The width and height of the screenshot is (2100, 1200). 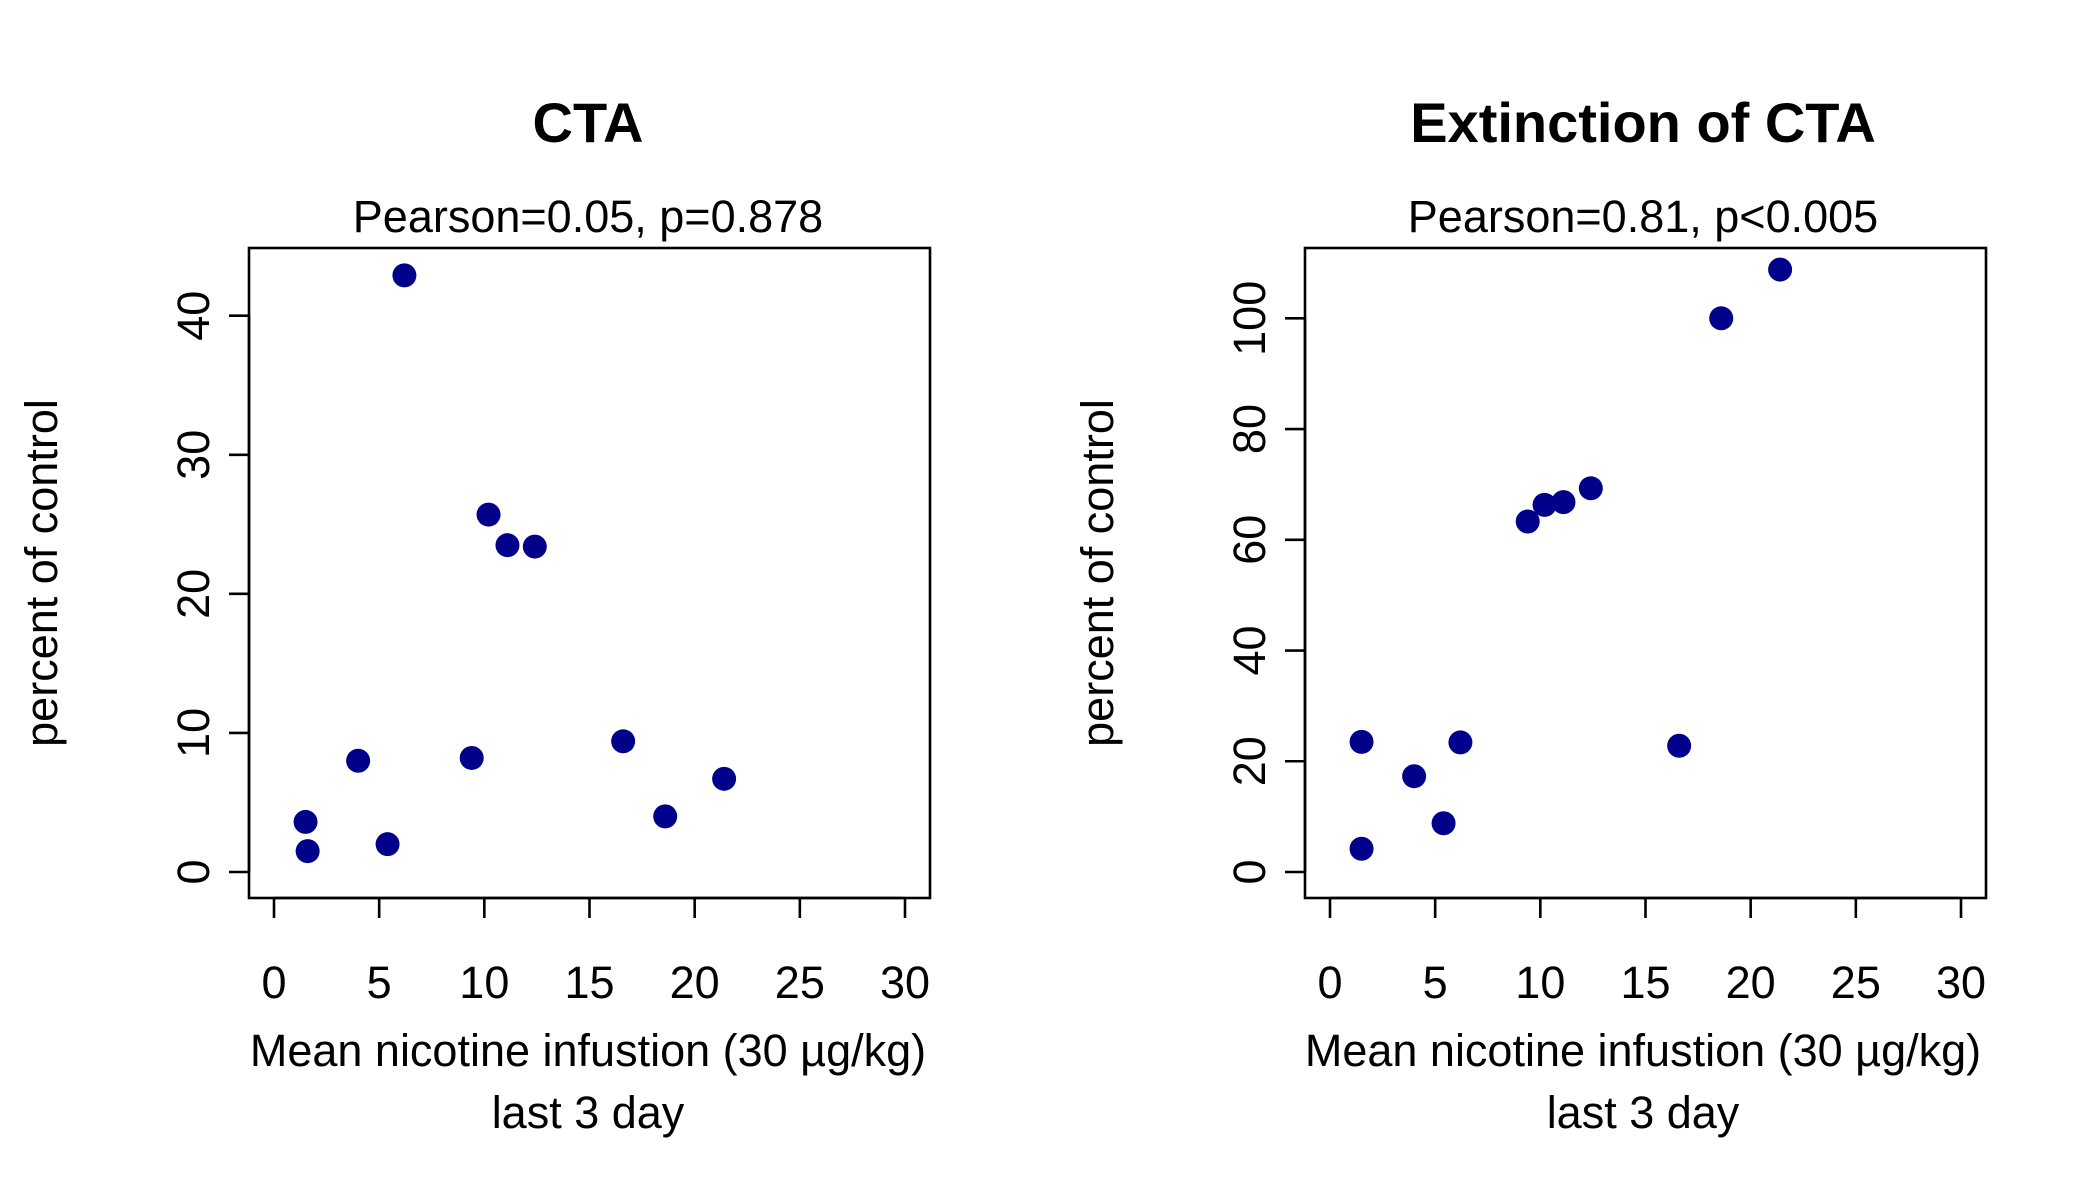 What do you see at coordinates (193, 733) in the screenshot?
I see `y-tick-label: 10` at bounding box center [193, 733].